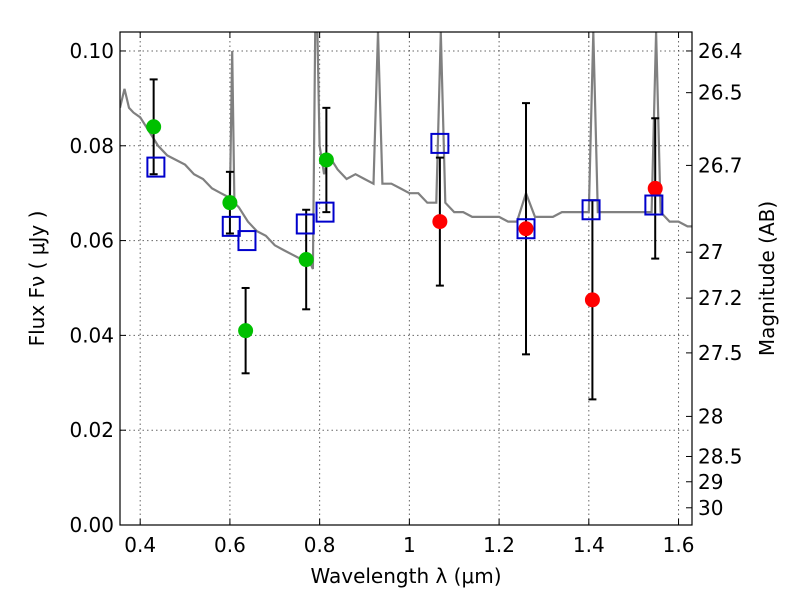 Image resolution: width=800 pixels, height=600 pixels. What do you see at coordinates (720, 298) in the screenshot?
I see `y2-tick-label: 27.2` at bounding box center [720, 298].